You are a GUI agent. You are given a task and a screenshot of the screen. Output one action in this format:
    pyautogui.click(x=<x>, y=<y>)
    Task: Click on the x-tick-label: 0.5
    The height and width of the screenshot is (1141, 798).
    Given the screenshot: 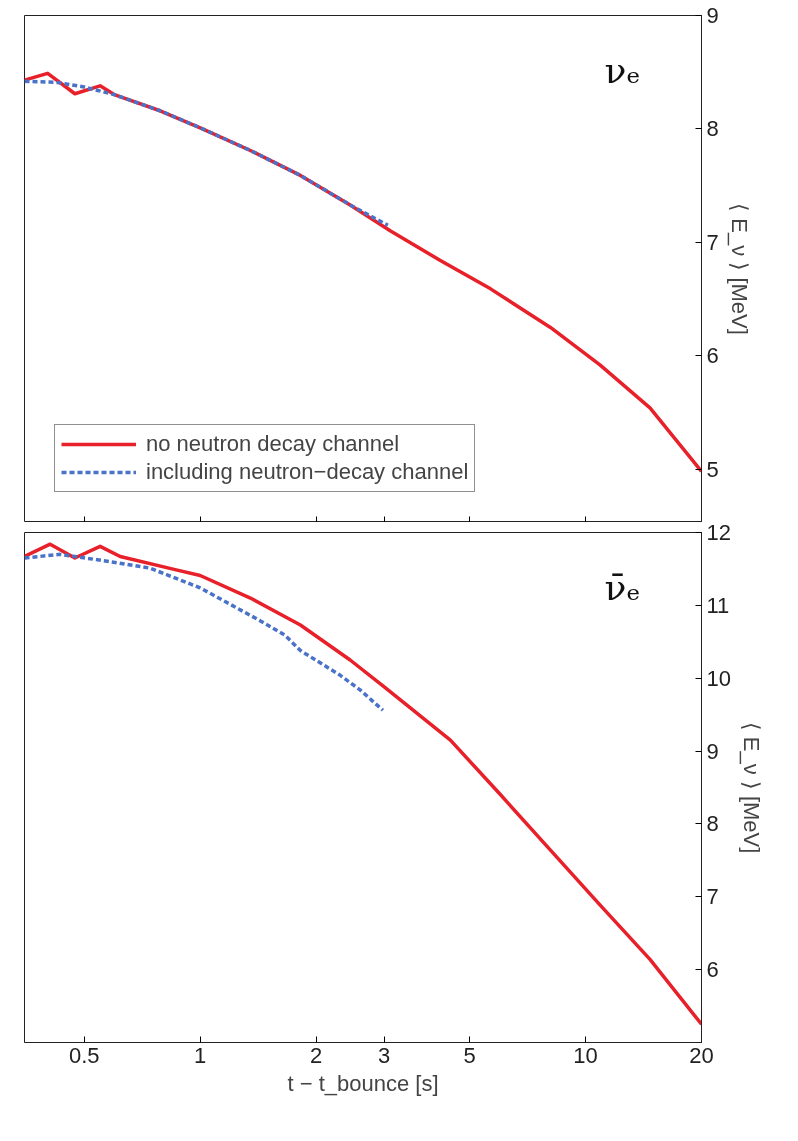 What is the action you would take?
    pyautogui.click(x=84, y=1055)
    